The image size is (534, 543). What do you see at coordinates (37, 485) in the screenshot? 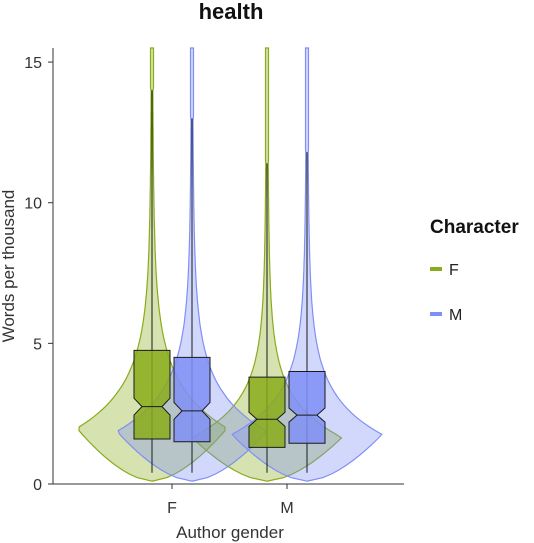
I see `y-tick-label-0: 0` at bounding box center [37, 485].